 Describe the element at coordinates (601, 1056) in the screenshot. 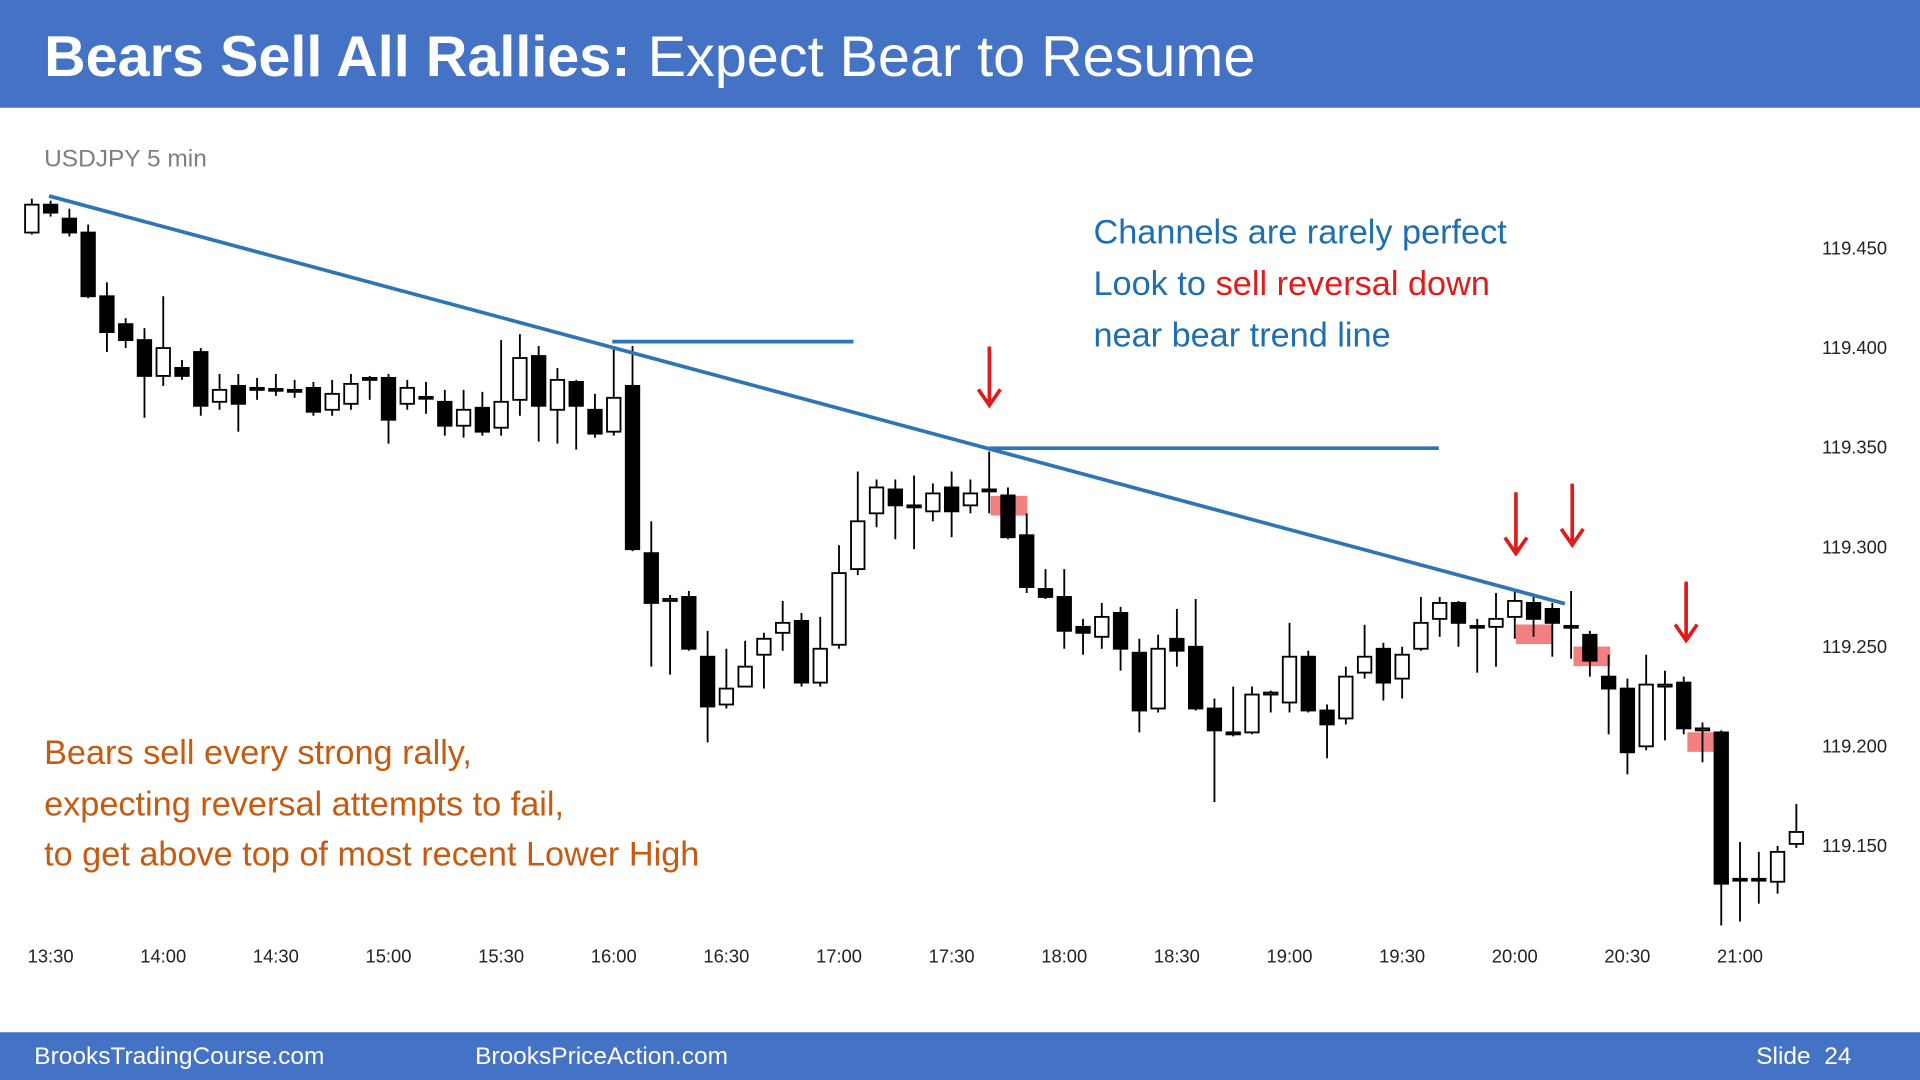

I see `footer-center: BrooksPriceAction.com` at that location.